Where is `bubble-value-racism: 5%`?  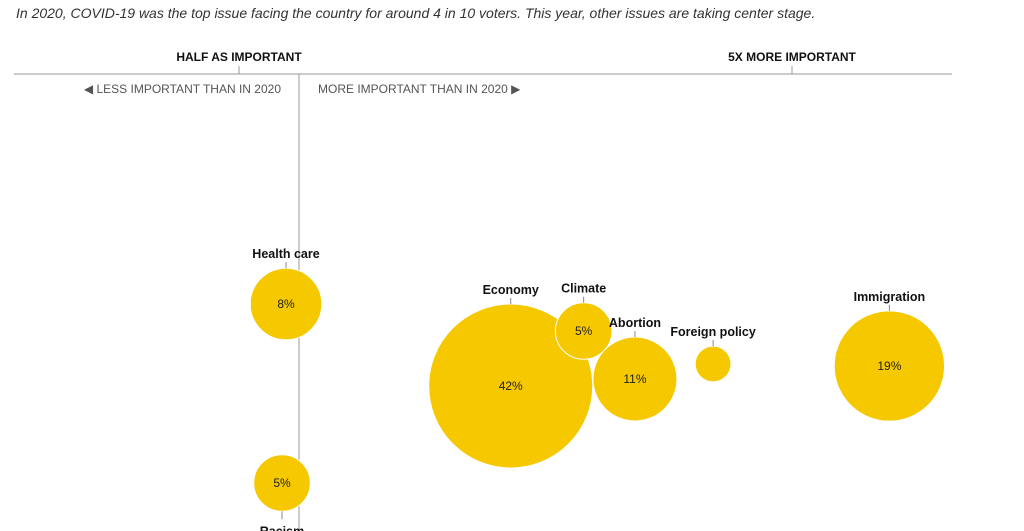
bubble-value-racism: 5% is located at coordinates (282, 483).